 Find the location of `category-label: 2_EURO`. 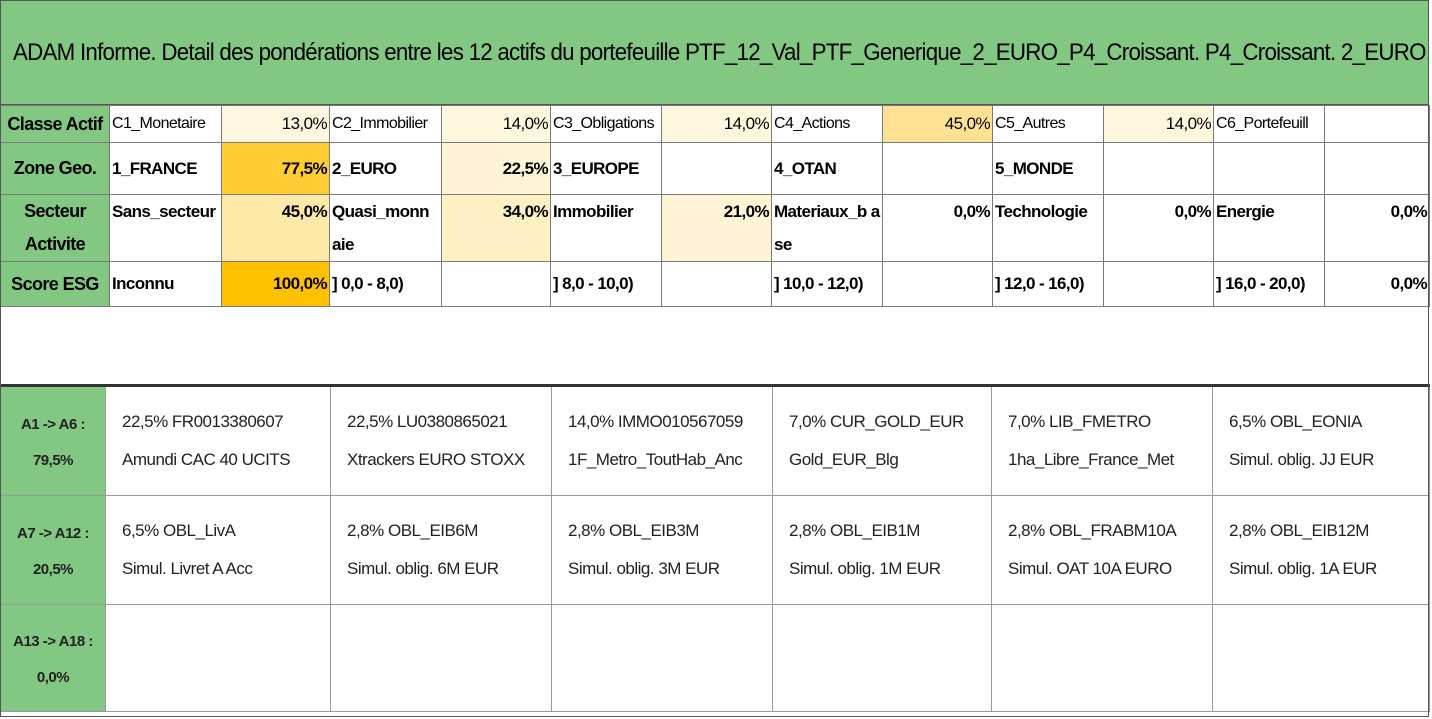

category-label: 2_EURO is located at coordinates (385, 168).